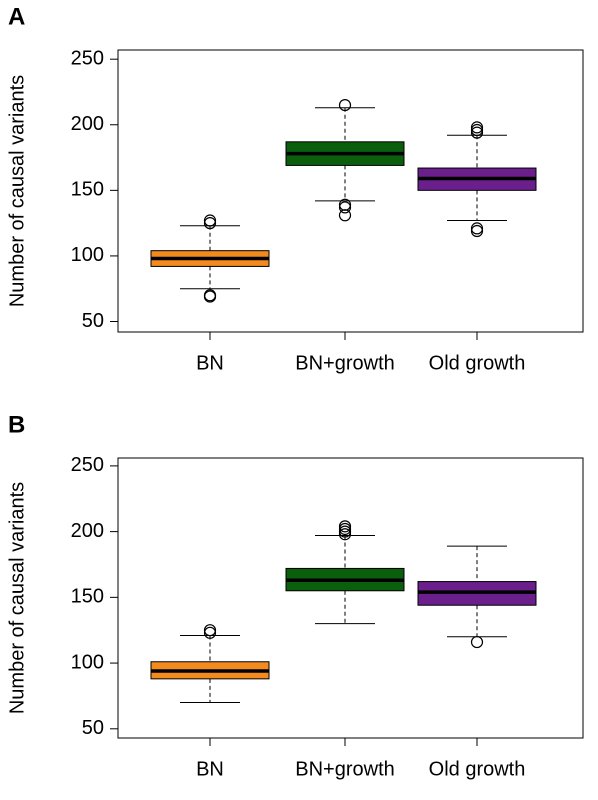  Describe the element at coordinates (16, 16) in the screenshot. I see `panel-label: A` at that location.